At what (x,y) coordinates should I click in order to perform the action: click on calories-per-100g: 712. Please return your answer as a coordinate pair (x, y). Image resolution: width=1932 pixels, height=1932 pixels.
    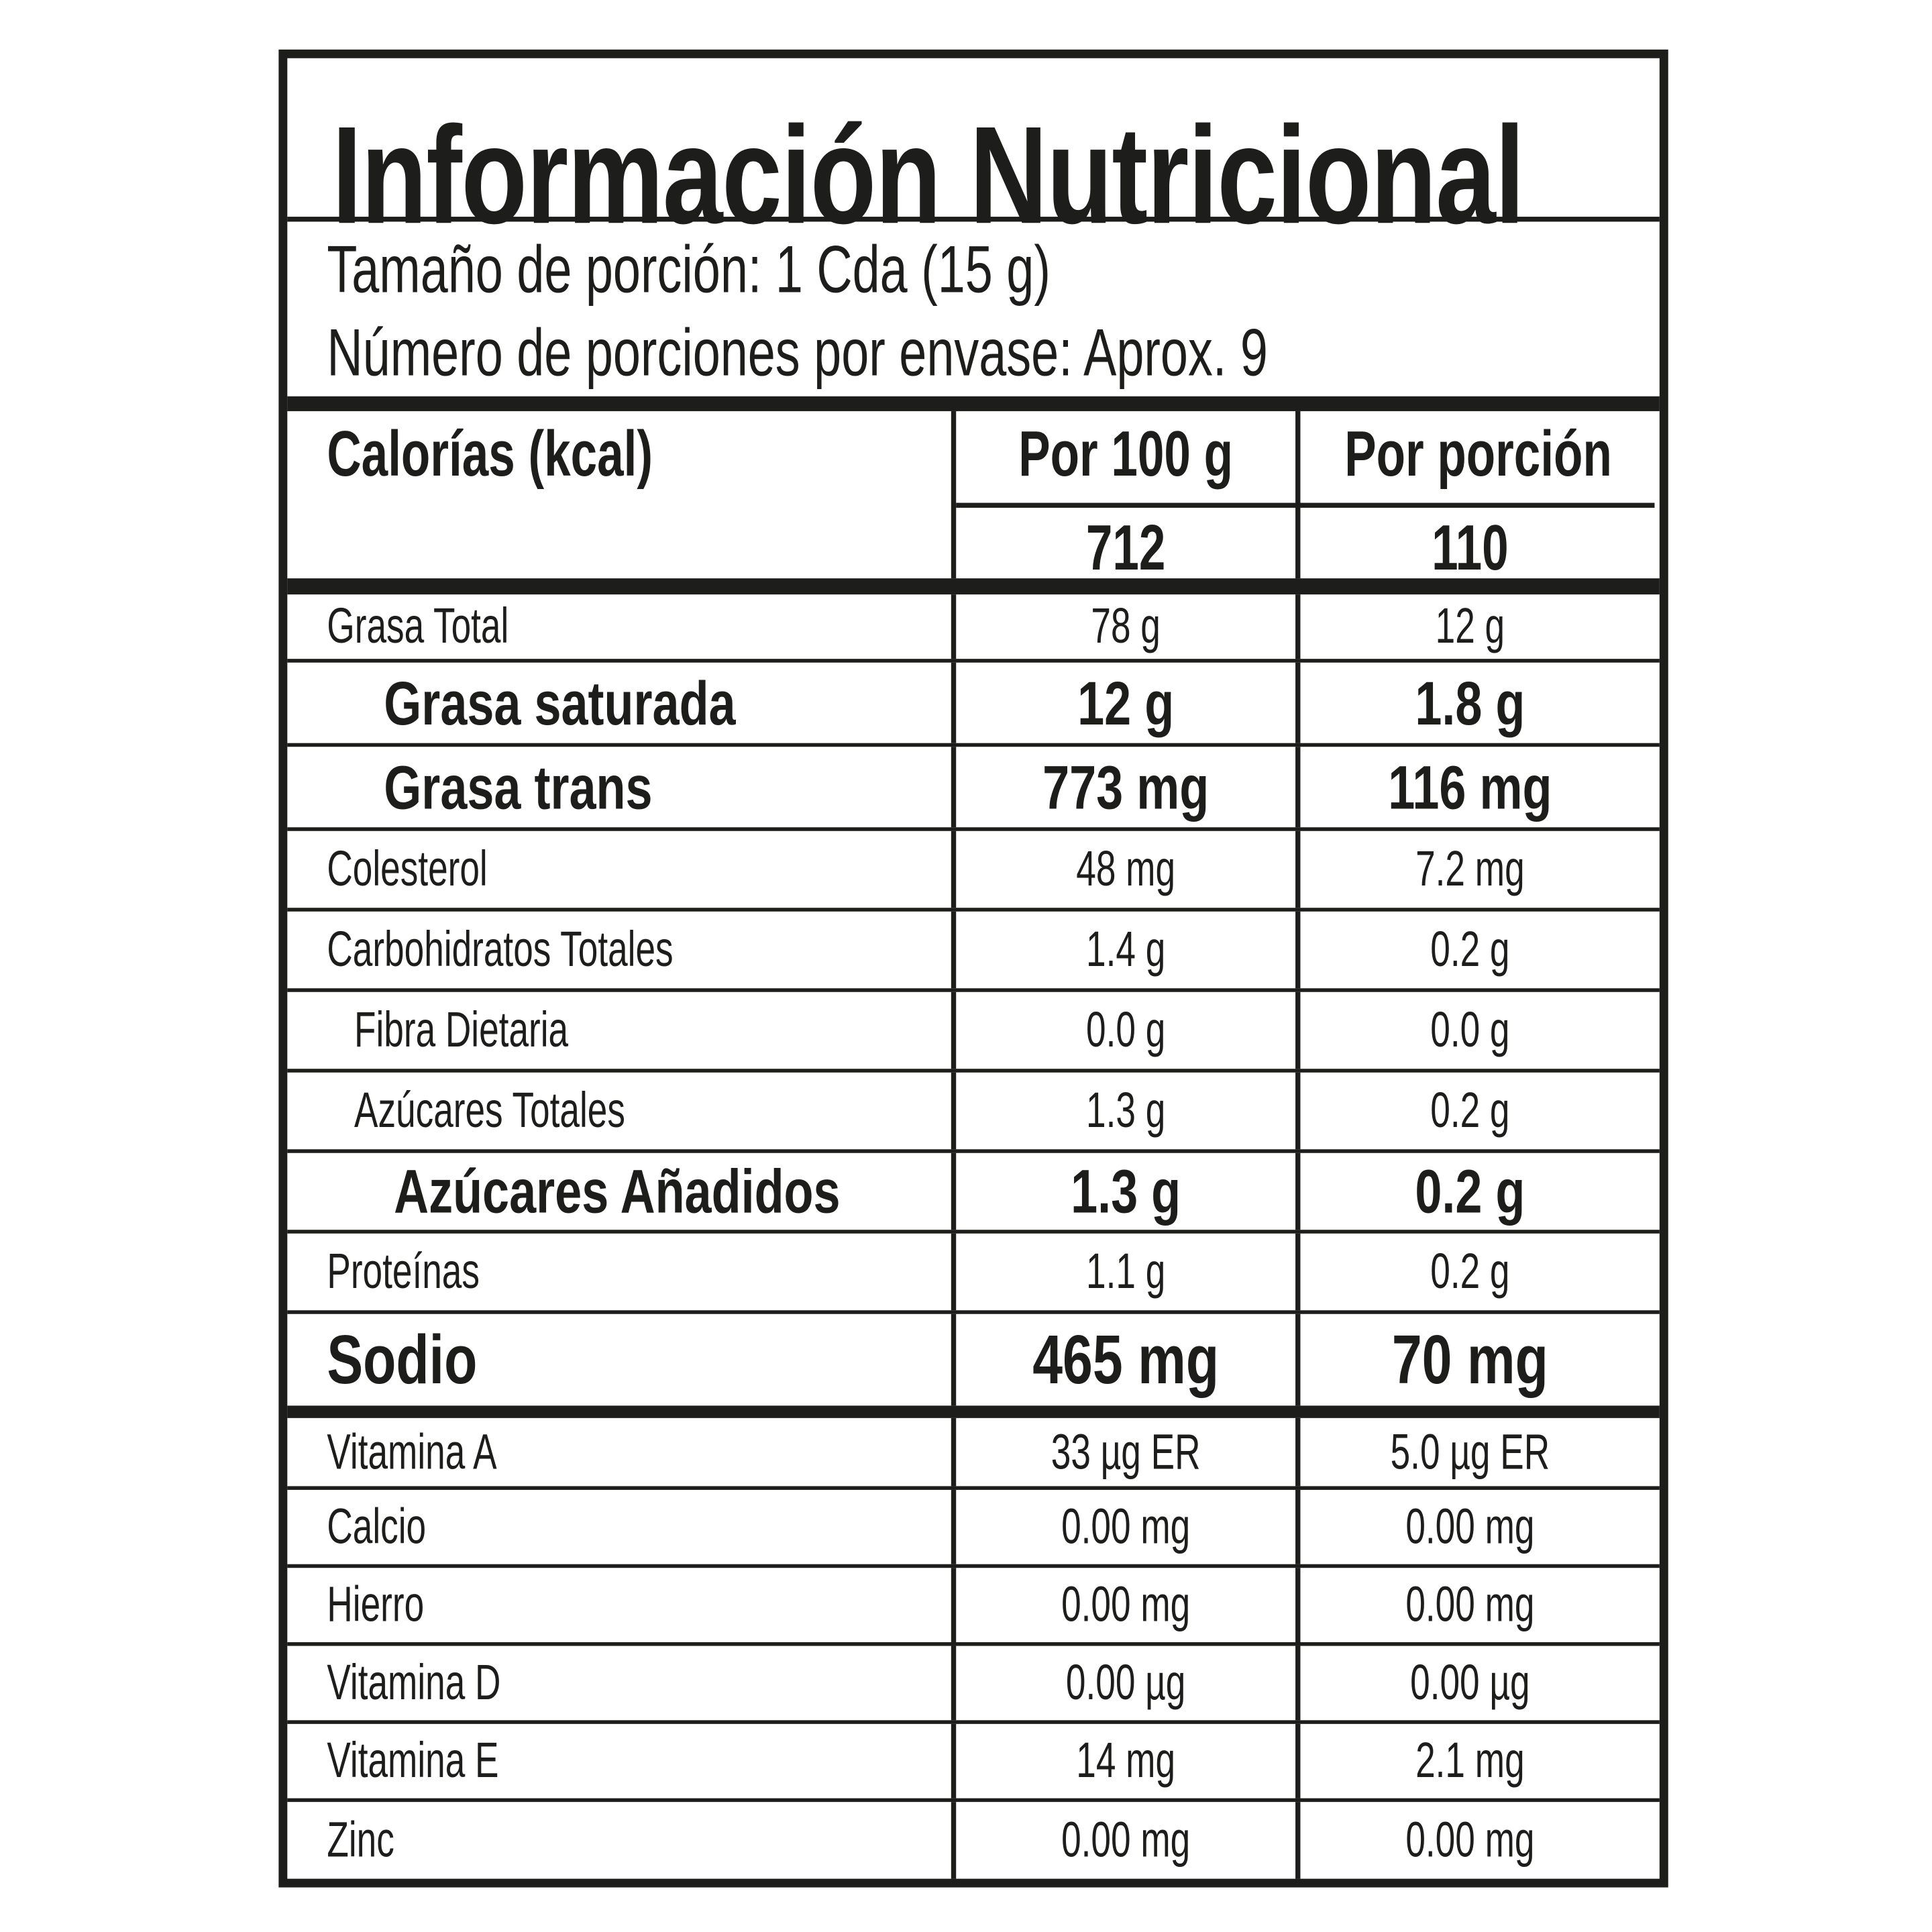
    Looking at the image, I should click on (1125, 549).